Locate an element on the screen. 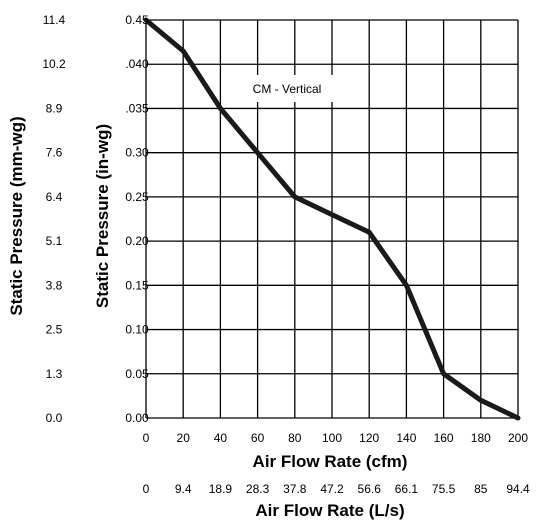 Image resolution: width=537 pixels, height=523 pixels. secondary-x-tick-label: 56.6 is located at coordinates (370, 489).